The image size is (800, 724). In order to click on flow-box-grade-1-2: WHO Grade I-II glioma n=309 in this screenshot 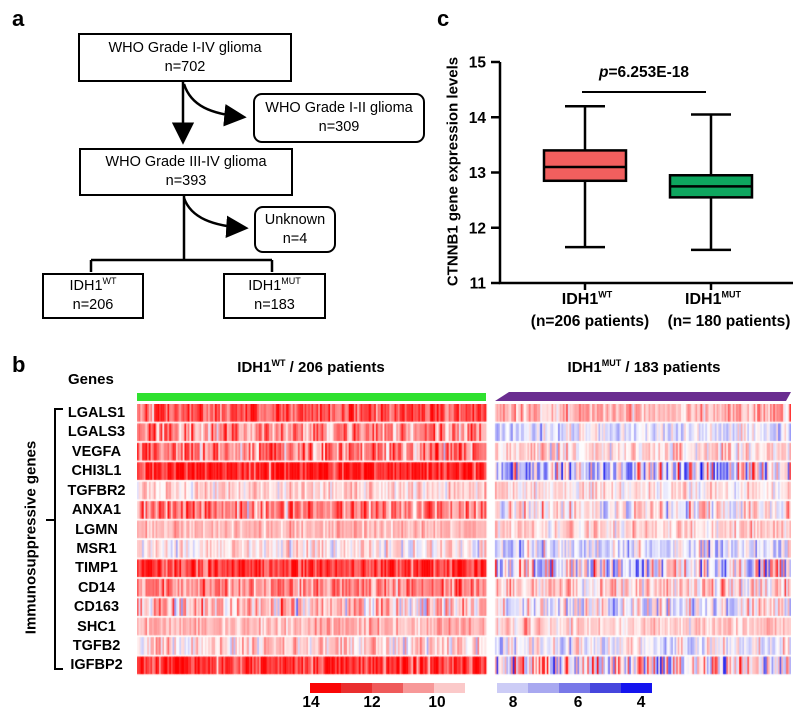, I will do `click(339, 118)`.